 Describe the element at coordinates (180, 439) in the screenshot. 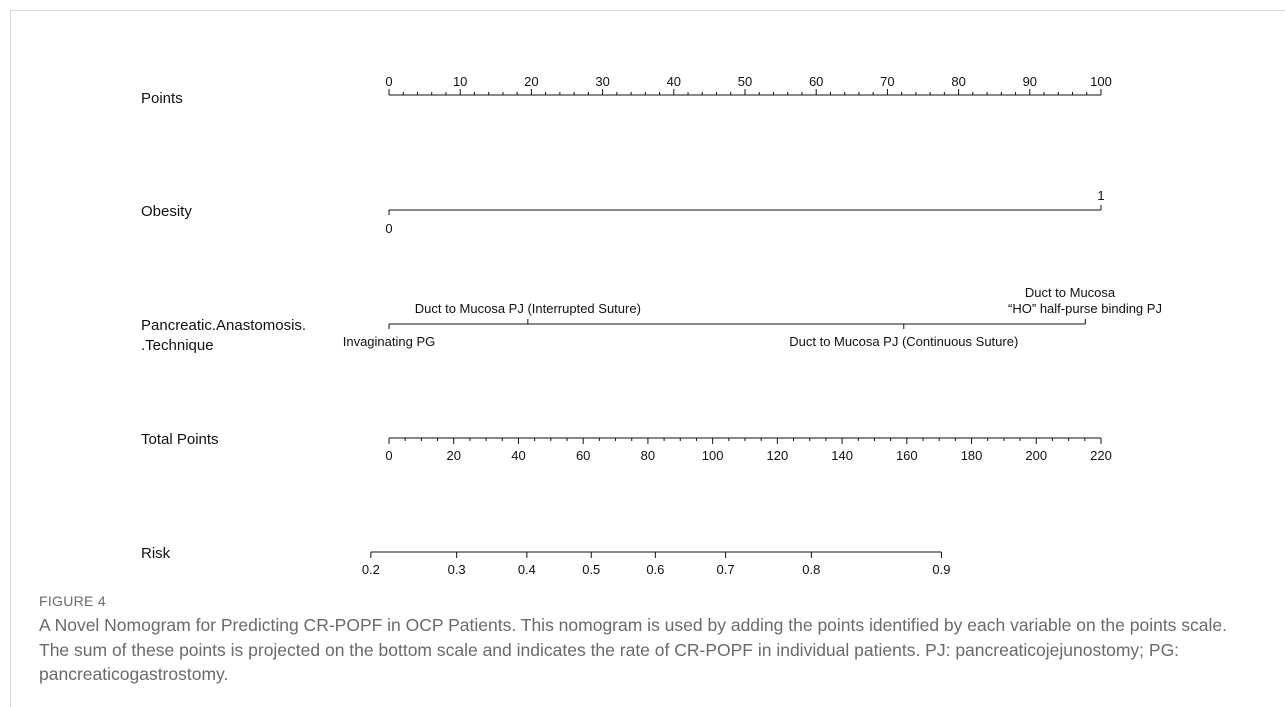

I see `axis-label-total-points: Total Points` at that location.